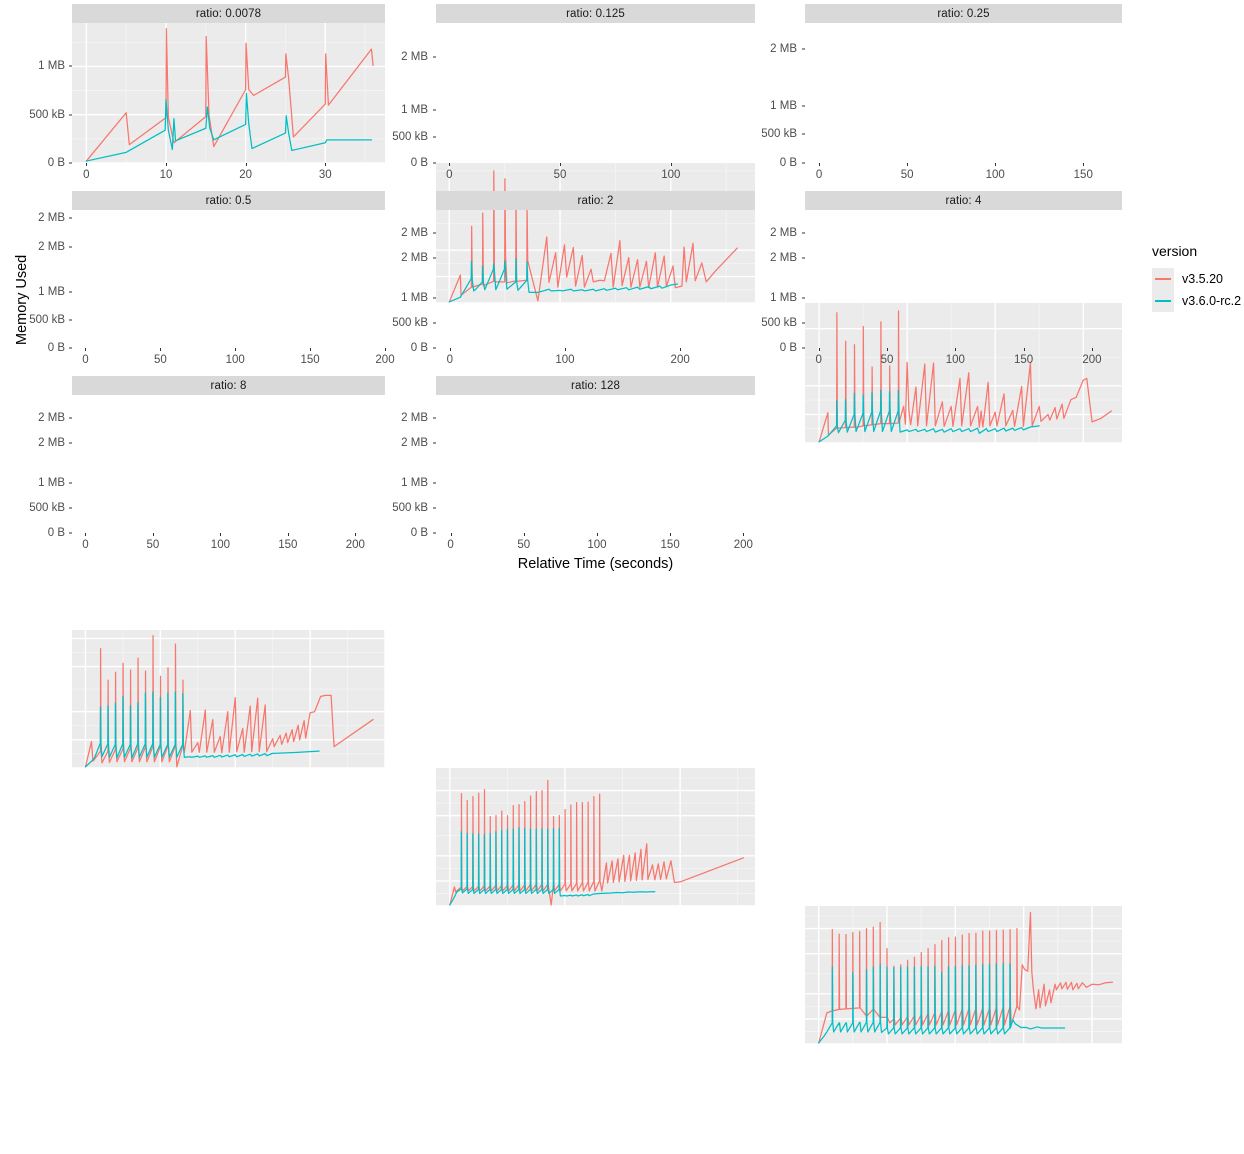  What do you see at coordinates (228, 200) in the screenshot?
I see `facet-strip-label: ratio: 0.5` at bounding box center [228, 200].